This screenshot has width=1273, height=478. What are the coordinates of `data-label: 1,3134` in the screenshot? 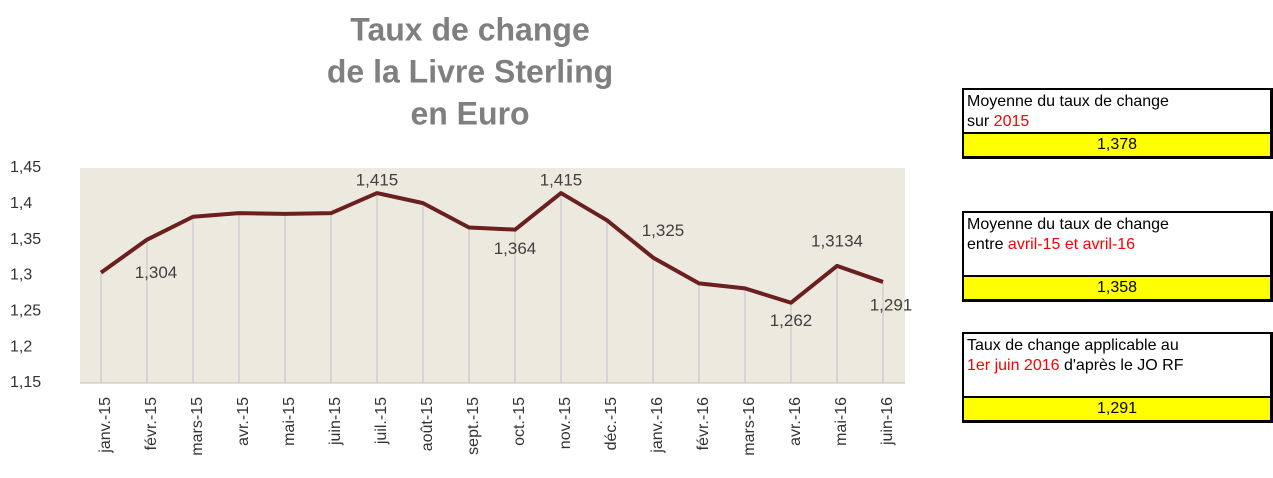 It's located at (837, 240).